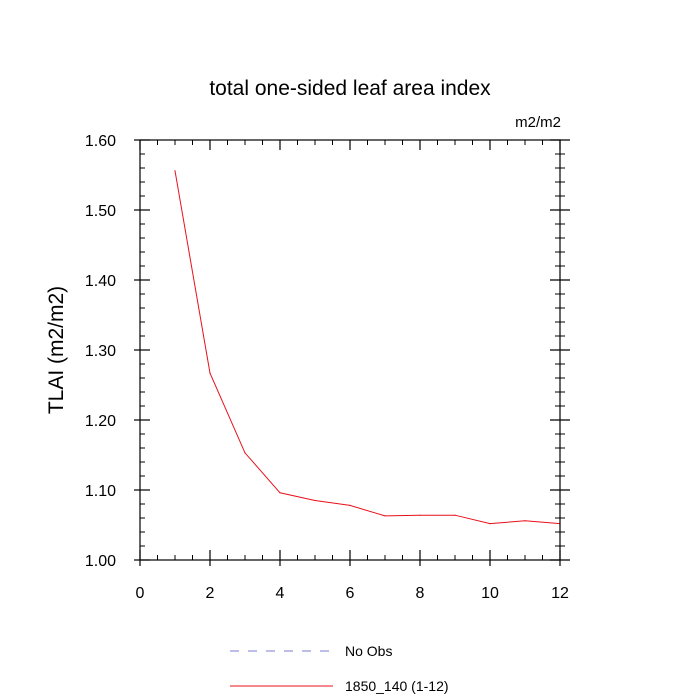  What do you see at coordinates (100, 211) in the screenshot?
I see `y-tick-label: 1.50` at bounding box center [100, 211].